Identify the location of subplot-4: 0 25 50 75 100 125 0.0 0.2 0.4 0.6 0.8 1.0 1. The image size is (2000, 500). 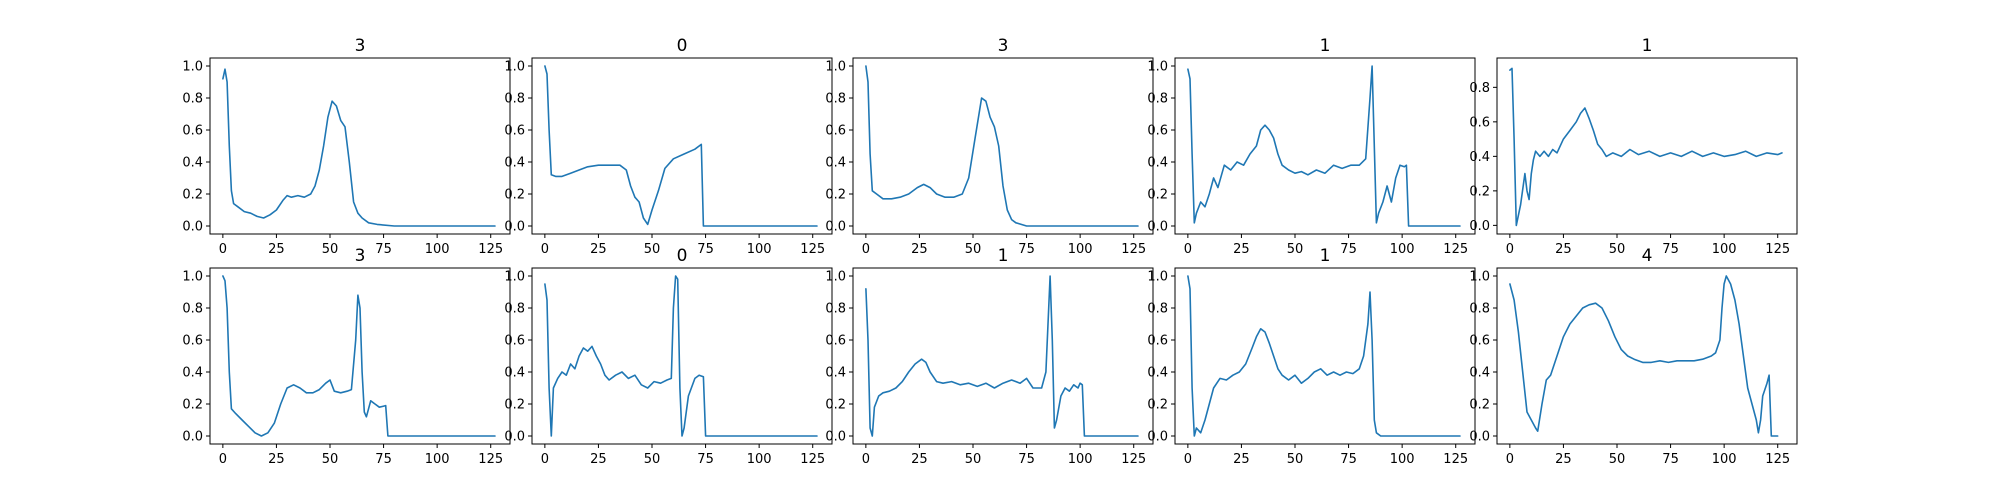
(1311, 146).